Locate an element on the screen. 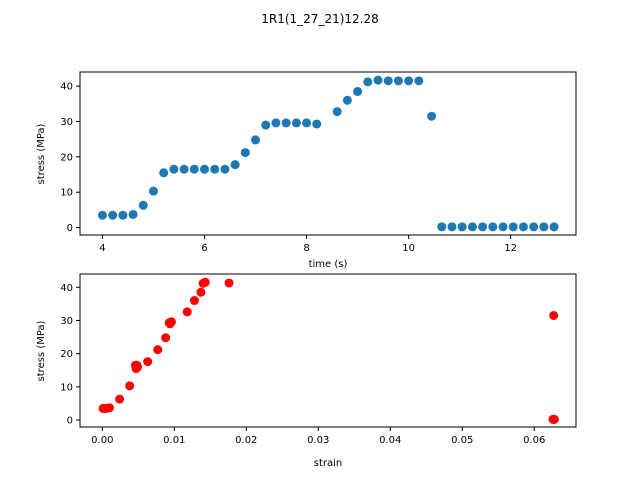 This screenshot has height=480, width=640. figure-title: 1R1(1_27_21)12.28 is located at coordinates (320, 19).